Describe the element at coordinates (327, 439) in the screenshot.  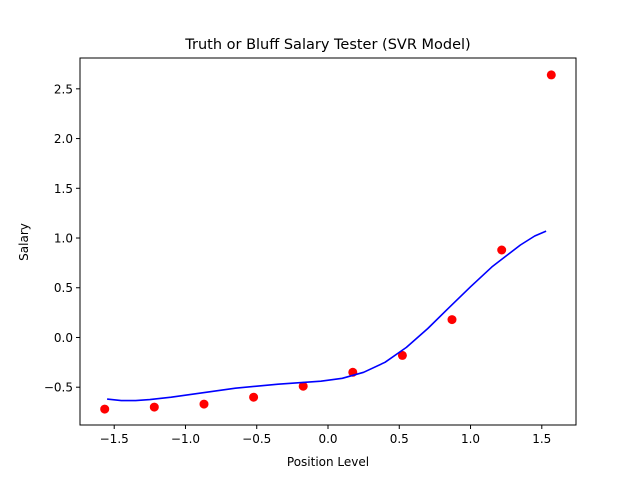
I see `x-tick-label: 0.0` at that location.